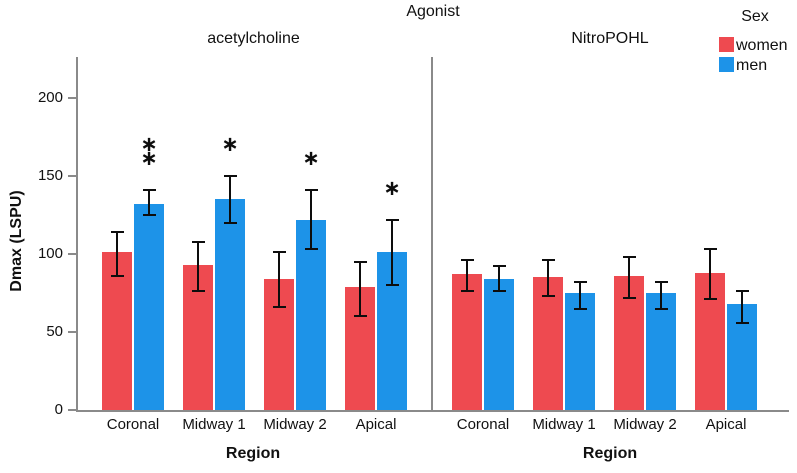 The height and width of the screenshot is (473, 797). I want to click on legend-swatch-men, so click(726, 64).